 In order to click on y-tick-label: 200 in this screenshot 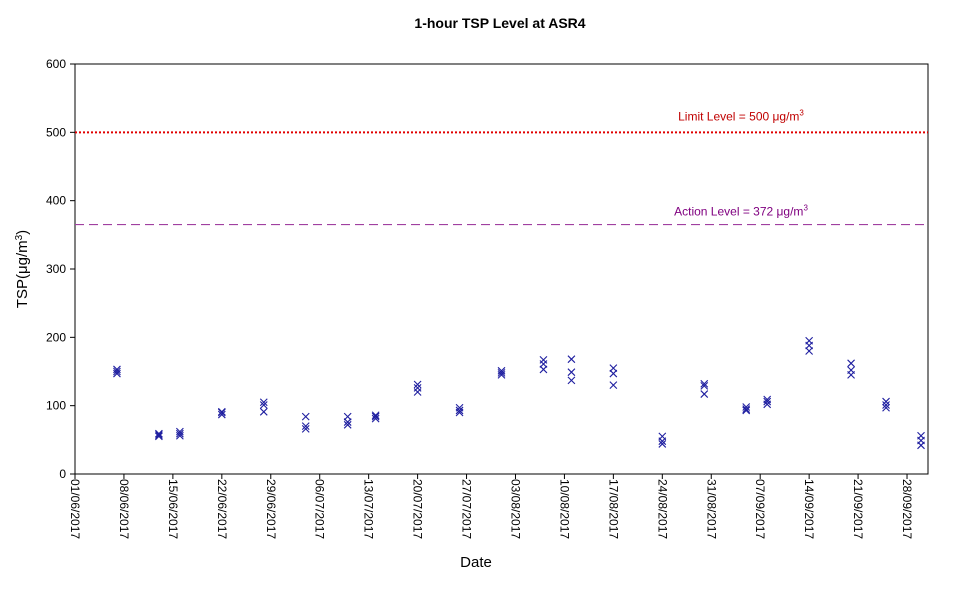, I will do `click(56, 337)`.